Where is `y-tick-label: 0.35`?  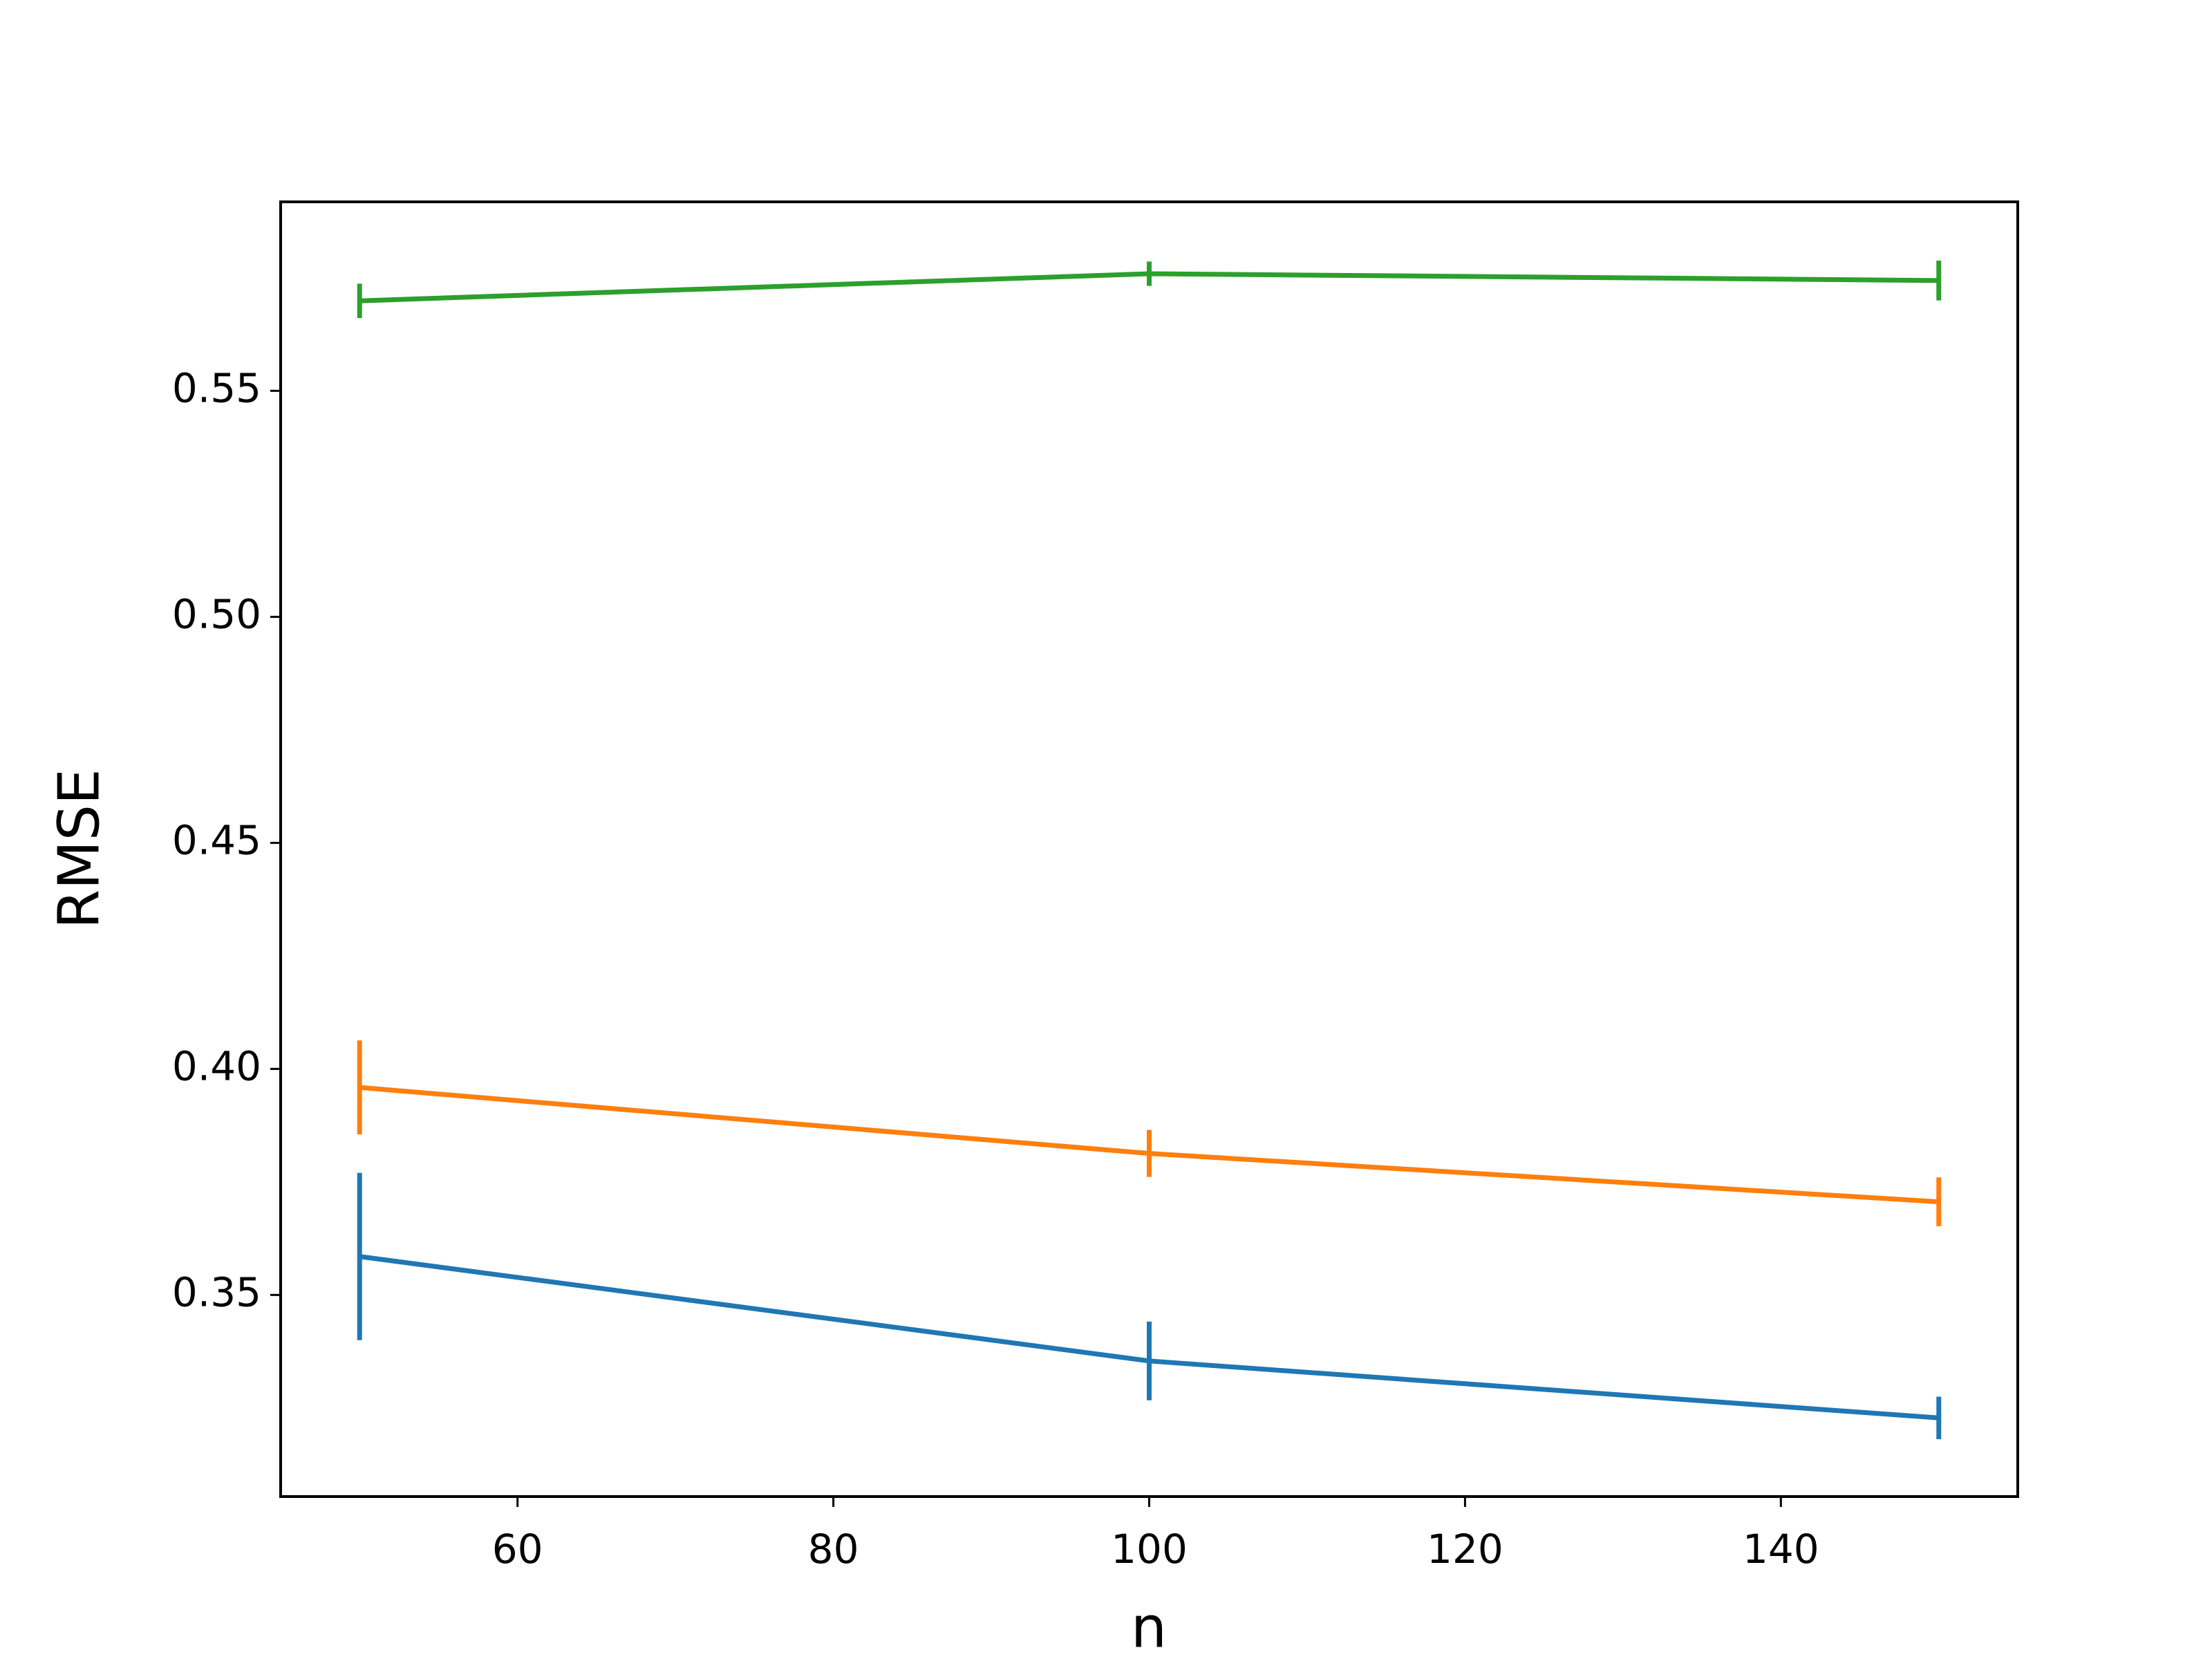
y-tick-label: 0.35 is located at coordinates (216, 1291).